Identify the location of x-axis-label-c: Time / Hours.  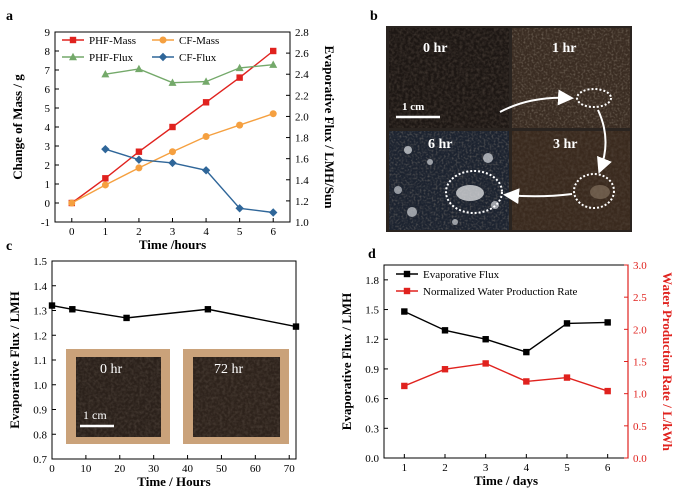
(173, 481).